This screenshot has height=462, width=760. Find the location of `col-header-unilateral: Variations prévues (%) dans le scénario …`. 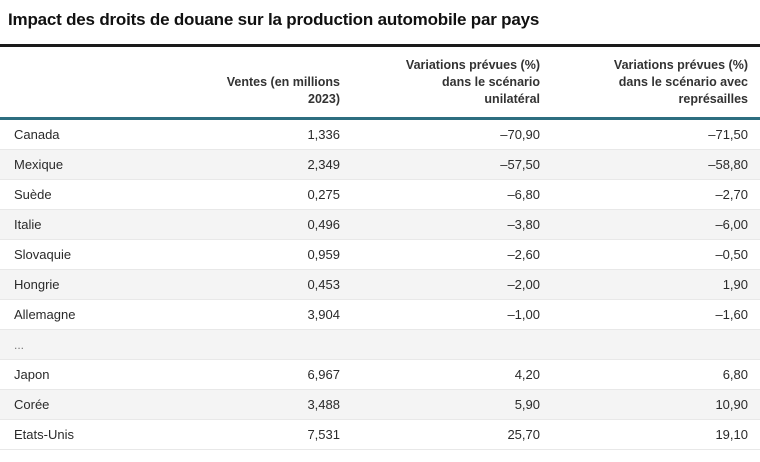

col-header-unilateral: Variations prévues (%) dans le scénario … is located at coordinates (452, 83).